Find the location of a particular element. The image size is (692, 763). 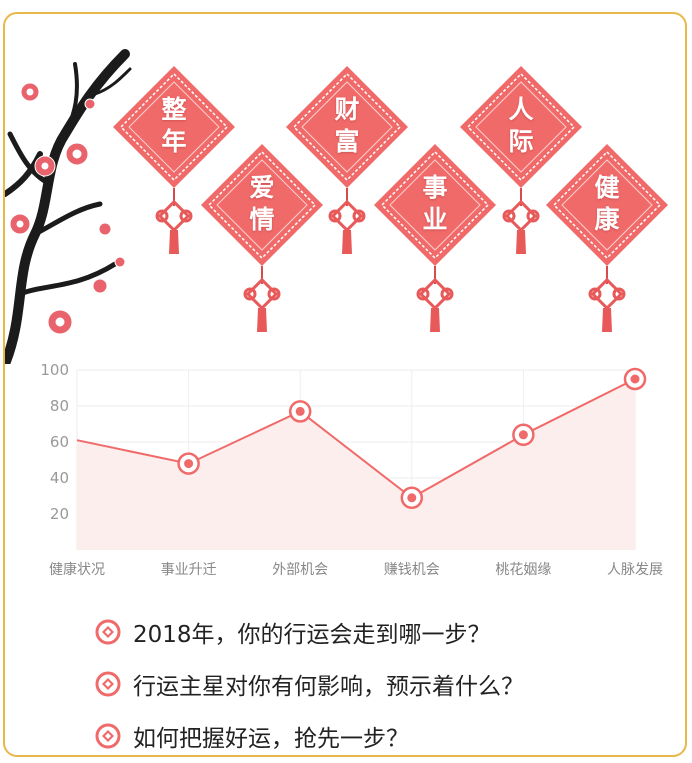

diamond-char-top: 爱 is located at coordinates (262, 187).